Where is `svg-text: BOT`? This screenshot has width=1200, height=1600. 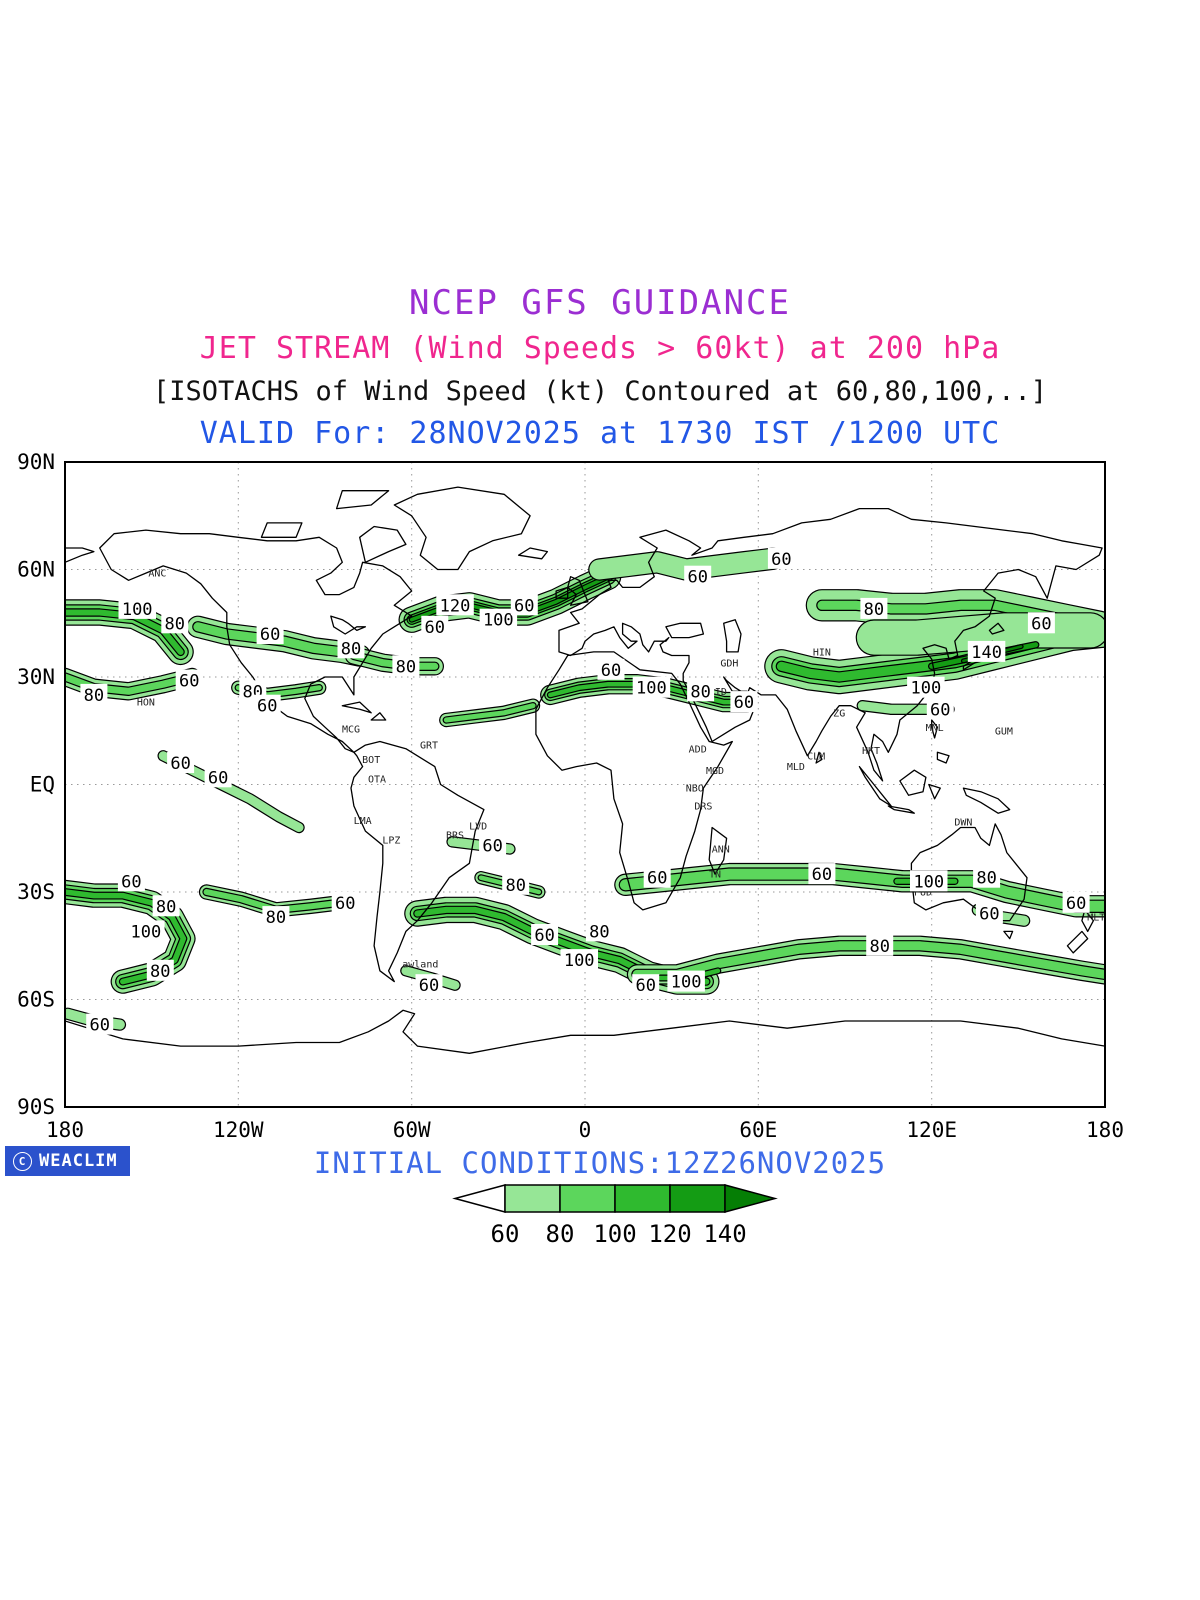
svg-text: BOT is located at coordinates (371, 760).